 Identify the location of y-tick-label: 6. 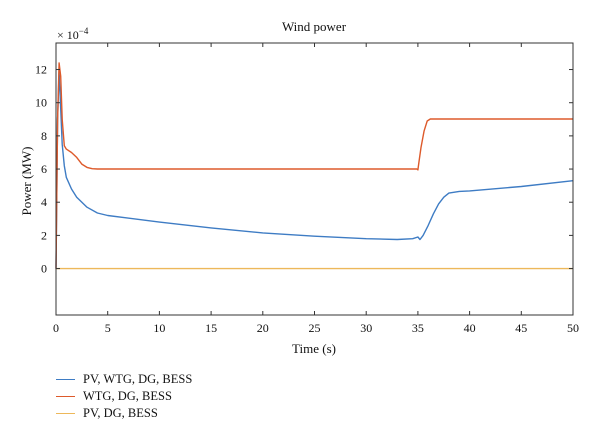
(44, 169).